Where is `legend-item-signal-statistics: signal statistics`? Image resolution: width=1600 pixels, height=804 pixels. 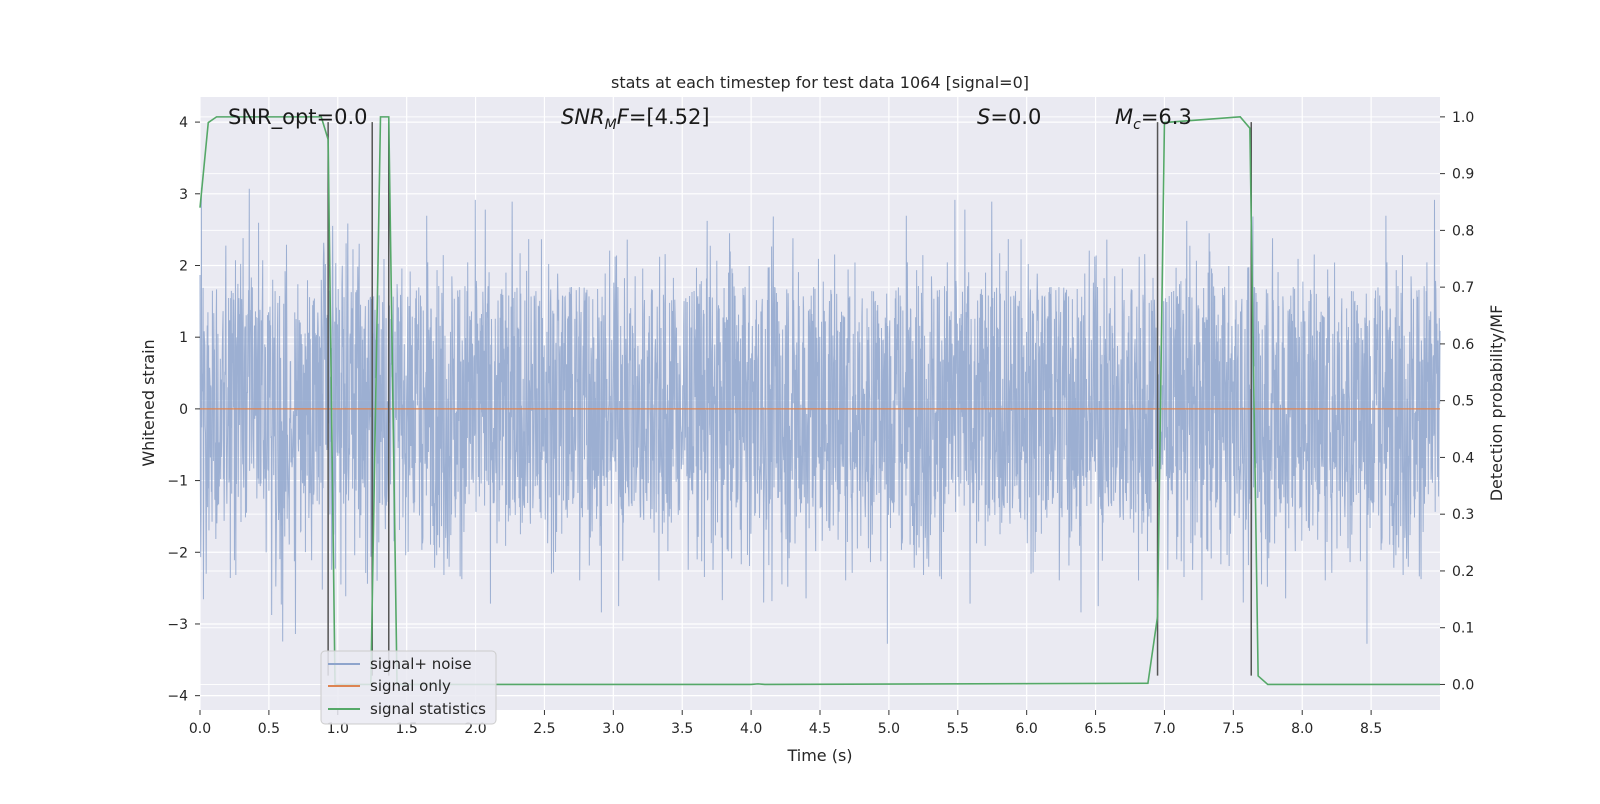 legend-item-signal-statistics: signal statistics is located at coordinates (407, 709).